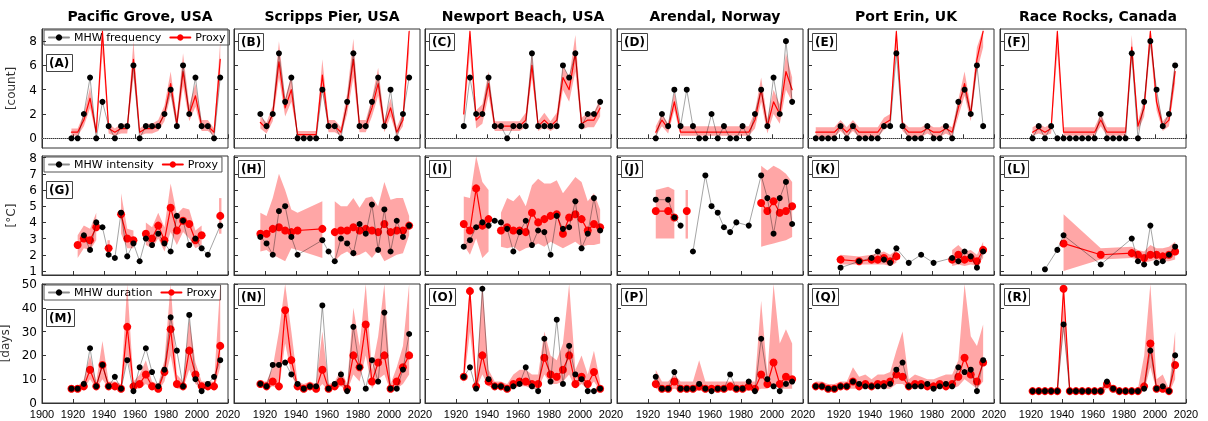 The height and width of the screenshot is (421, 1208). What do you see at coordinates (11, 88) in the screenshot?
I see `y-axis-title: [count]` at bounding box center [11, 88].